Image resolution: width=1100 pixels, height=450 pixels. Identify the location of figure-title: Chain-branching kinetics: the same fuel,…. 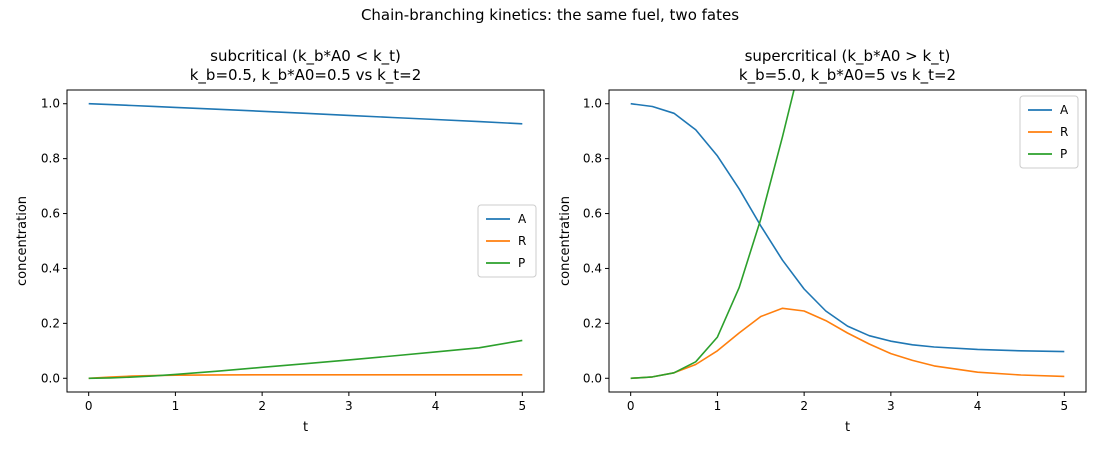
(550, 15).